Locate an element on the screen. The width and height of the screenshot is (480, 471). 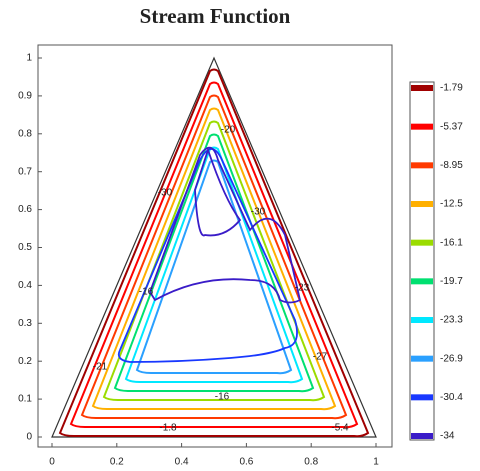
x-tick-label: 0.2 is located at coordinates (117, 462).